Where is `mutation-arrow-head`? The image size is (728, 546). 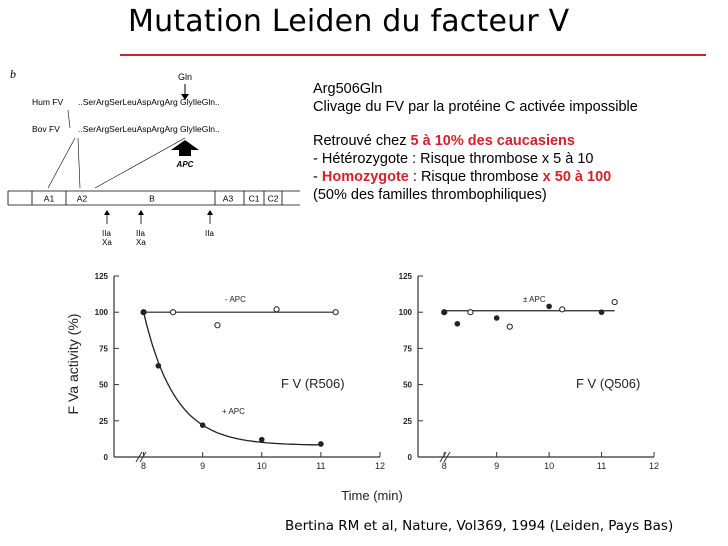
mutation-arrow-head is located at coordinates (185, 97).